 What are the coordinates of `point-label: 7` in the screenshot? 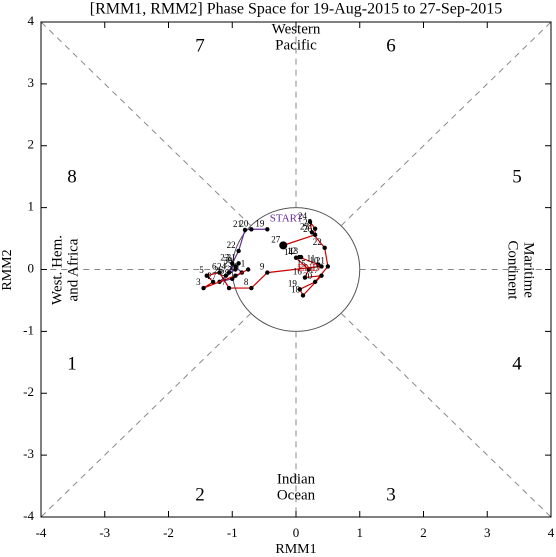 It's located at (224, 282).